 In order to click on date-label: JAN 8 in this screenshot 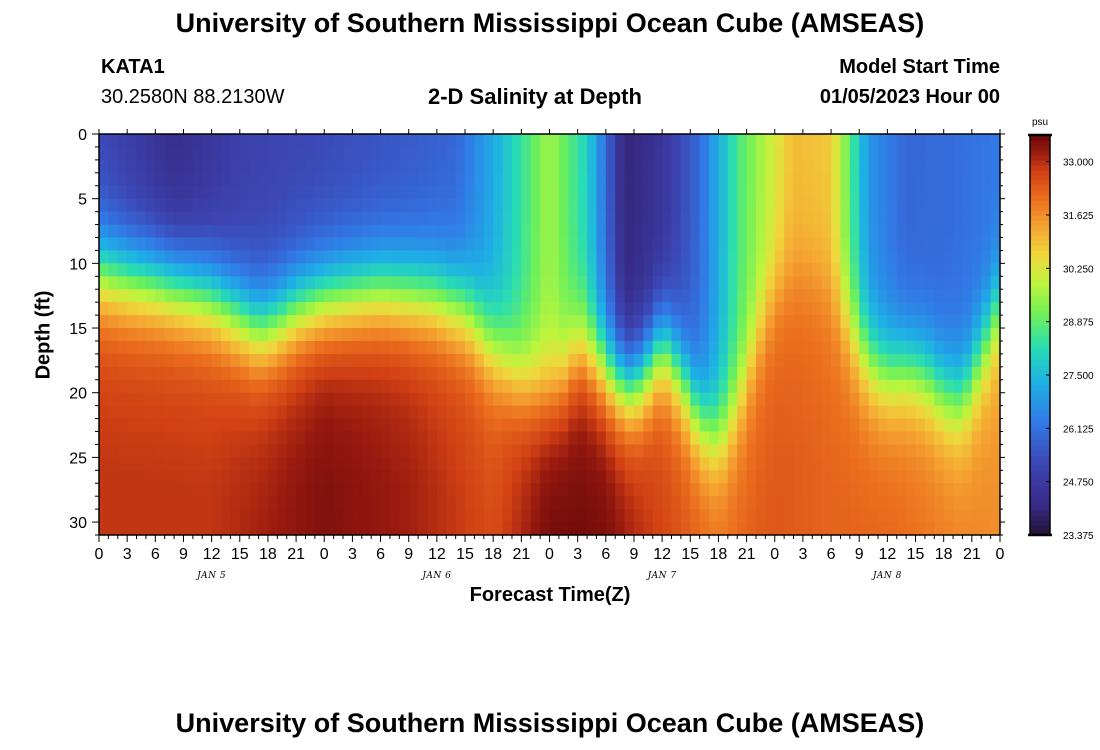, I will do `click(886, 576)`.